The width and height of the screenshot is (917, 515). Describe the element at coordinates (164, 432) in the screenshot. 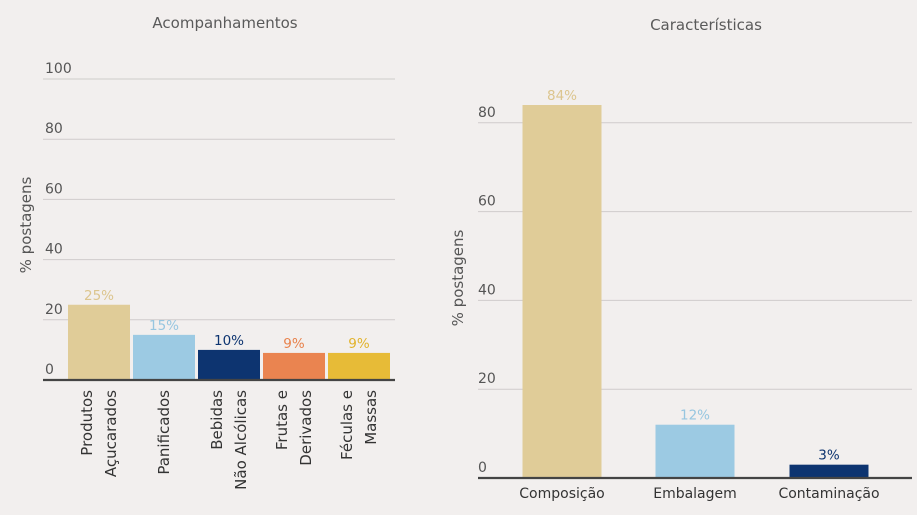

I see `category-label: Panificados` at that location.